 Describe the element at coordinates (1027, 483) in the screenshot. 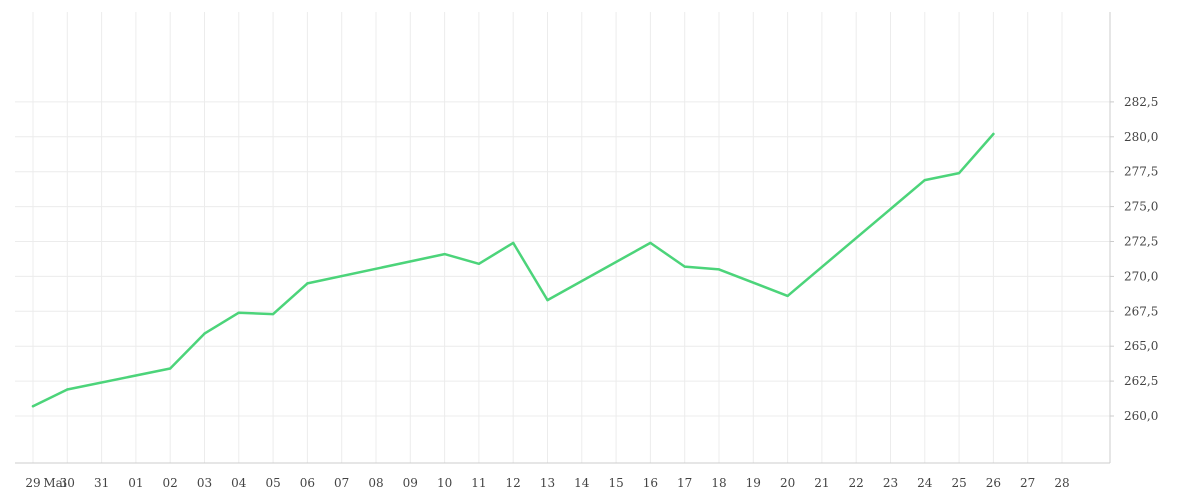

I see `x-tick-label: 27` at that location.